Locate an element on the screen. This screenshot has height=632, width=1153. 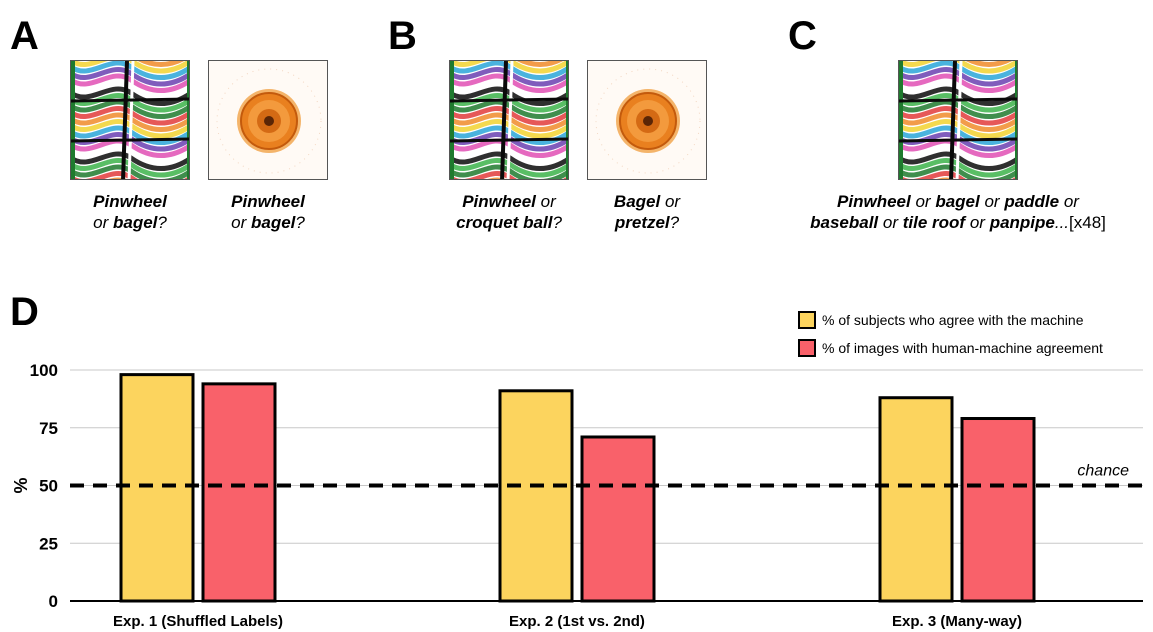
panel-letter-a: A is located at coordinates (24, 36).